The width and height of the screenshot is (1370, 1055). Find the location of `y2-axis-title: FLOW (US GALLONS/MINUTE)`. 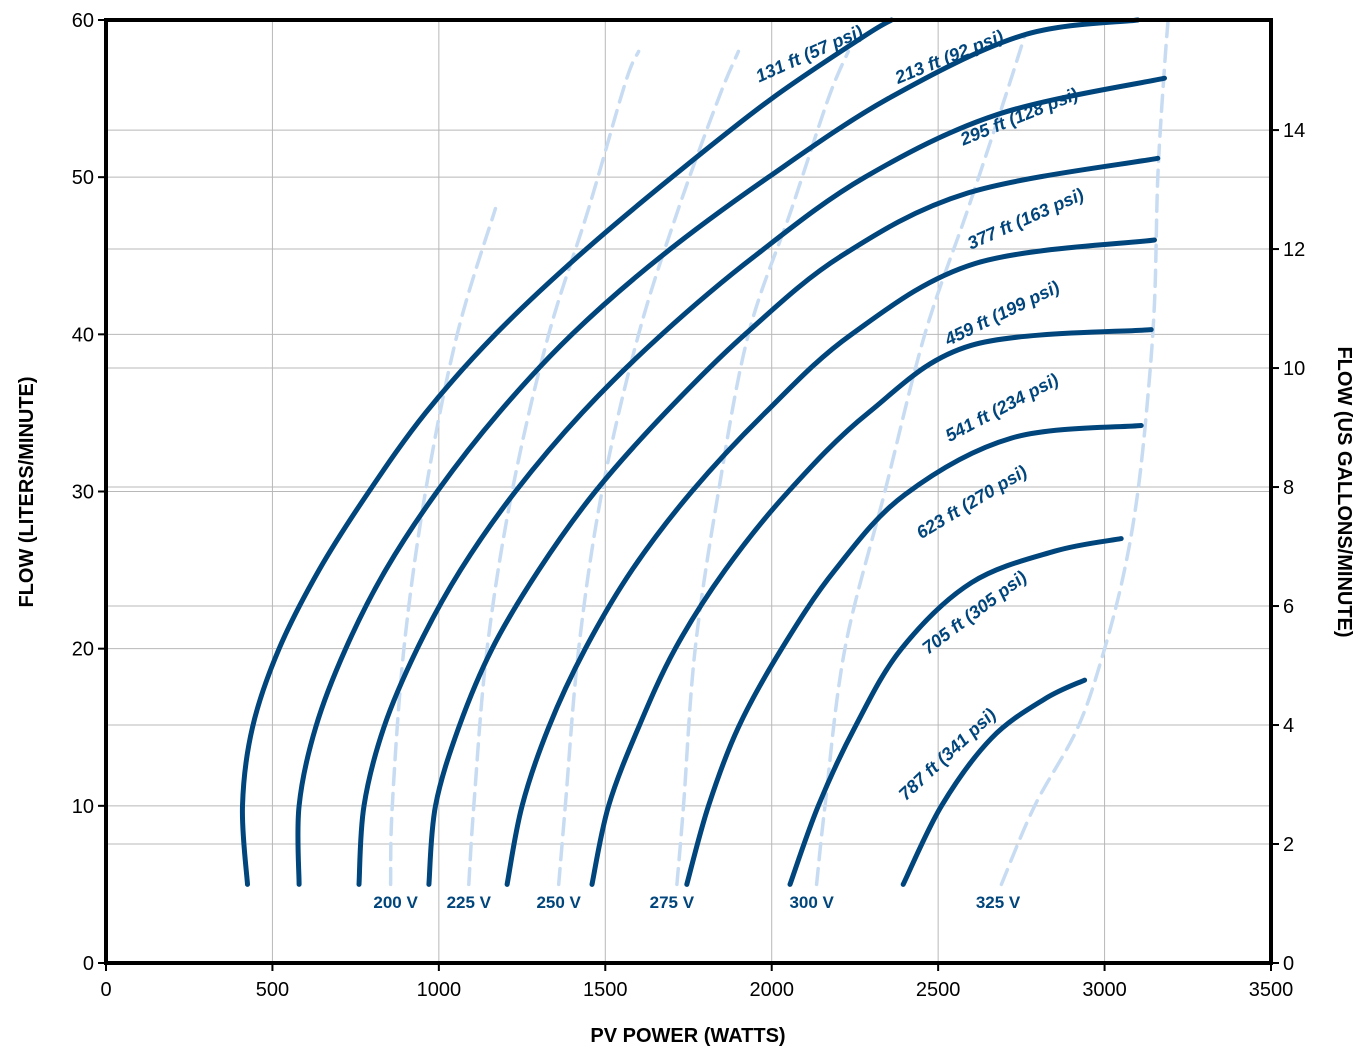

y2-axis-title: FLOW (US GALLONS/MINUTE) is located at coordinates (1344, 491).